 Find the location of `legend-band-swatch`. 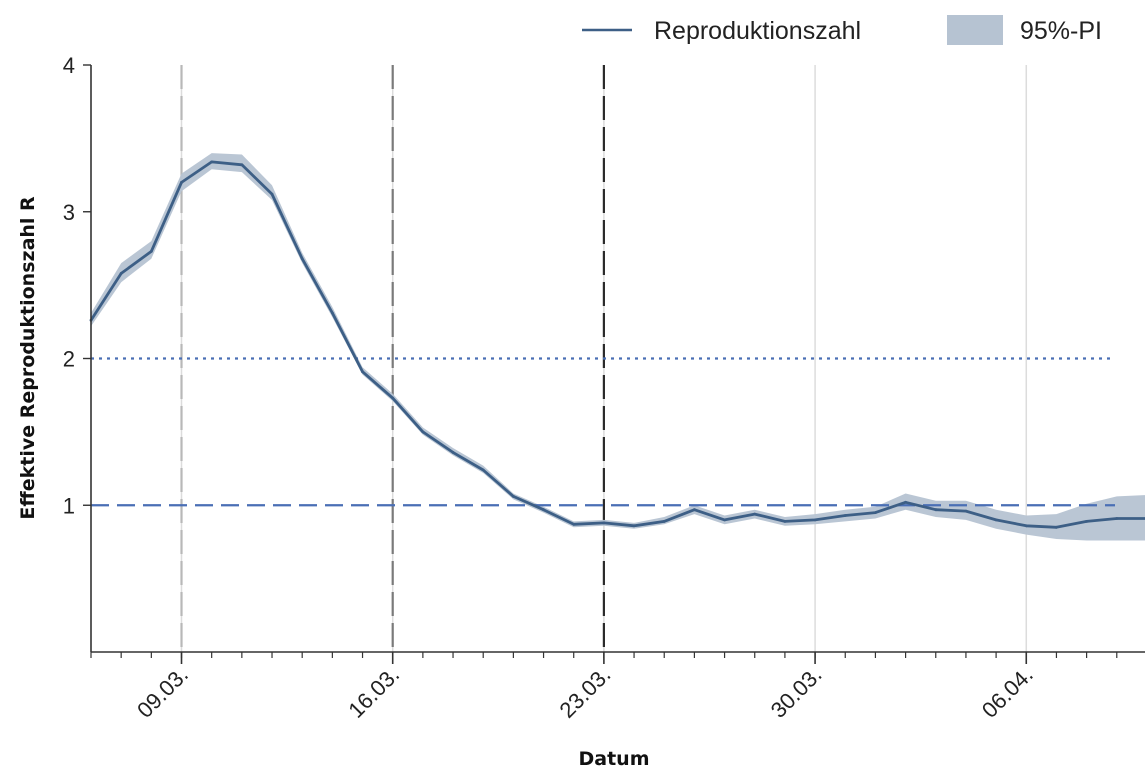

legend-band-swatch is located at coordinates (975, 30).